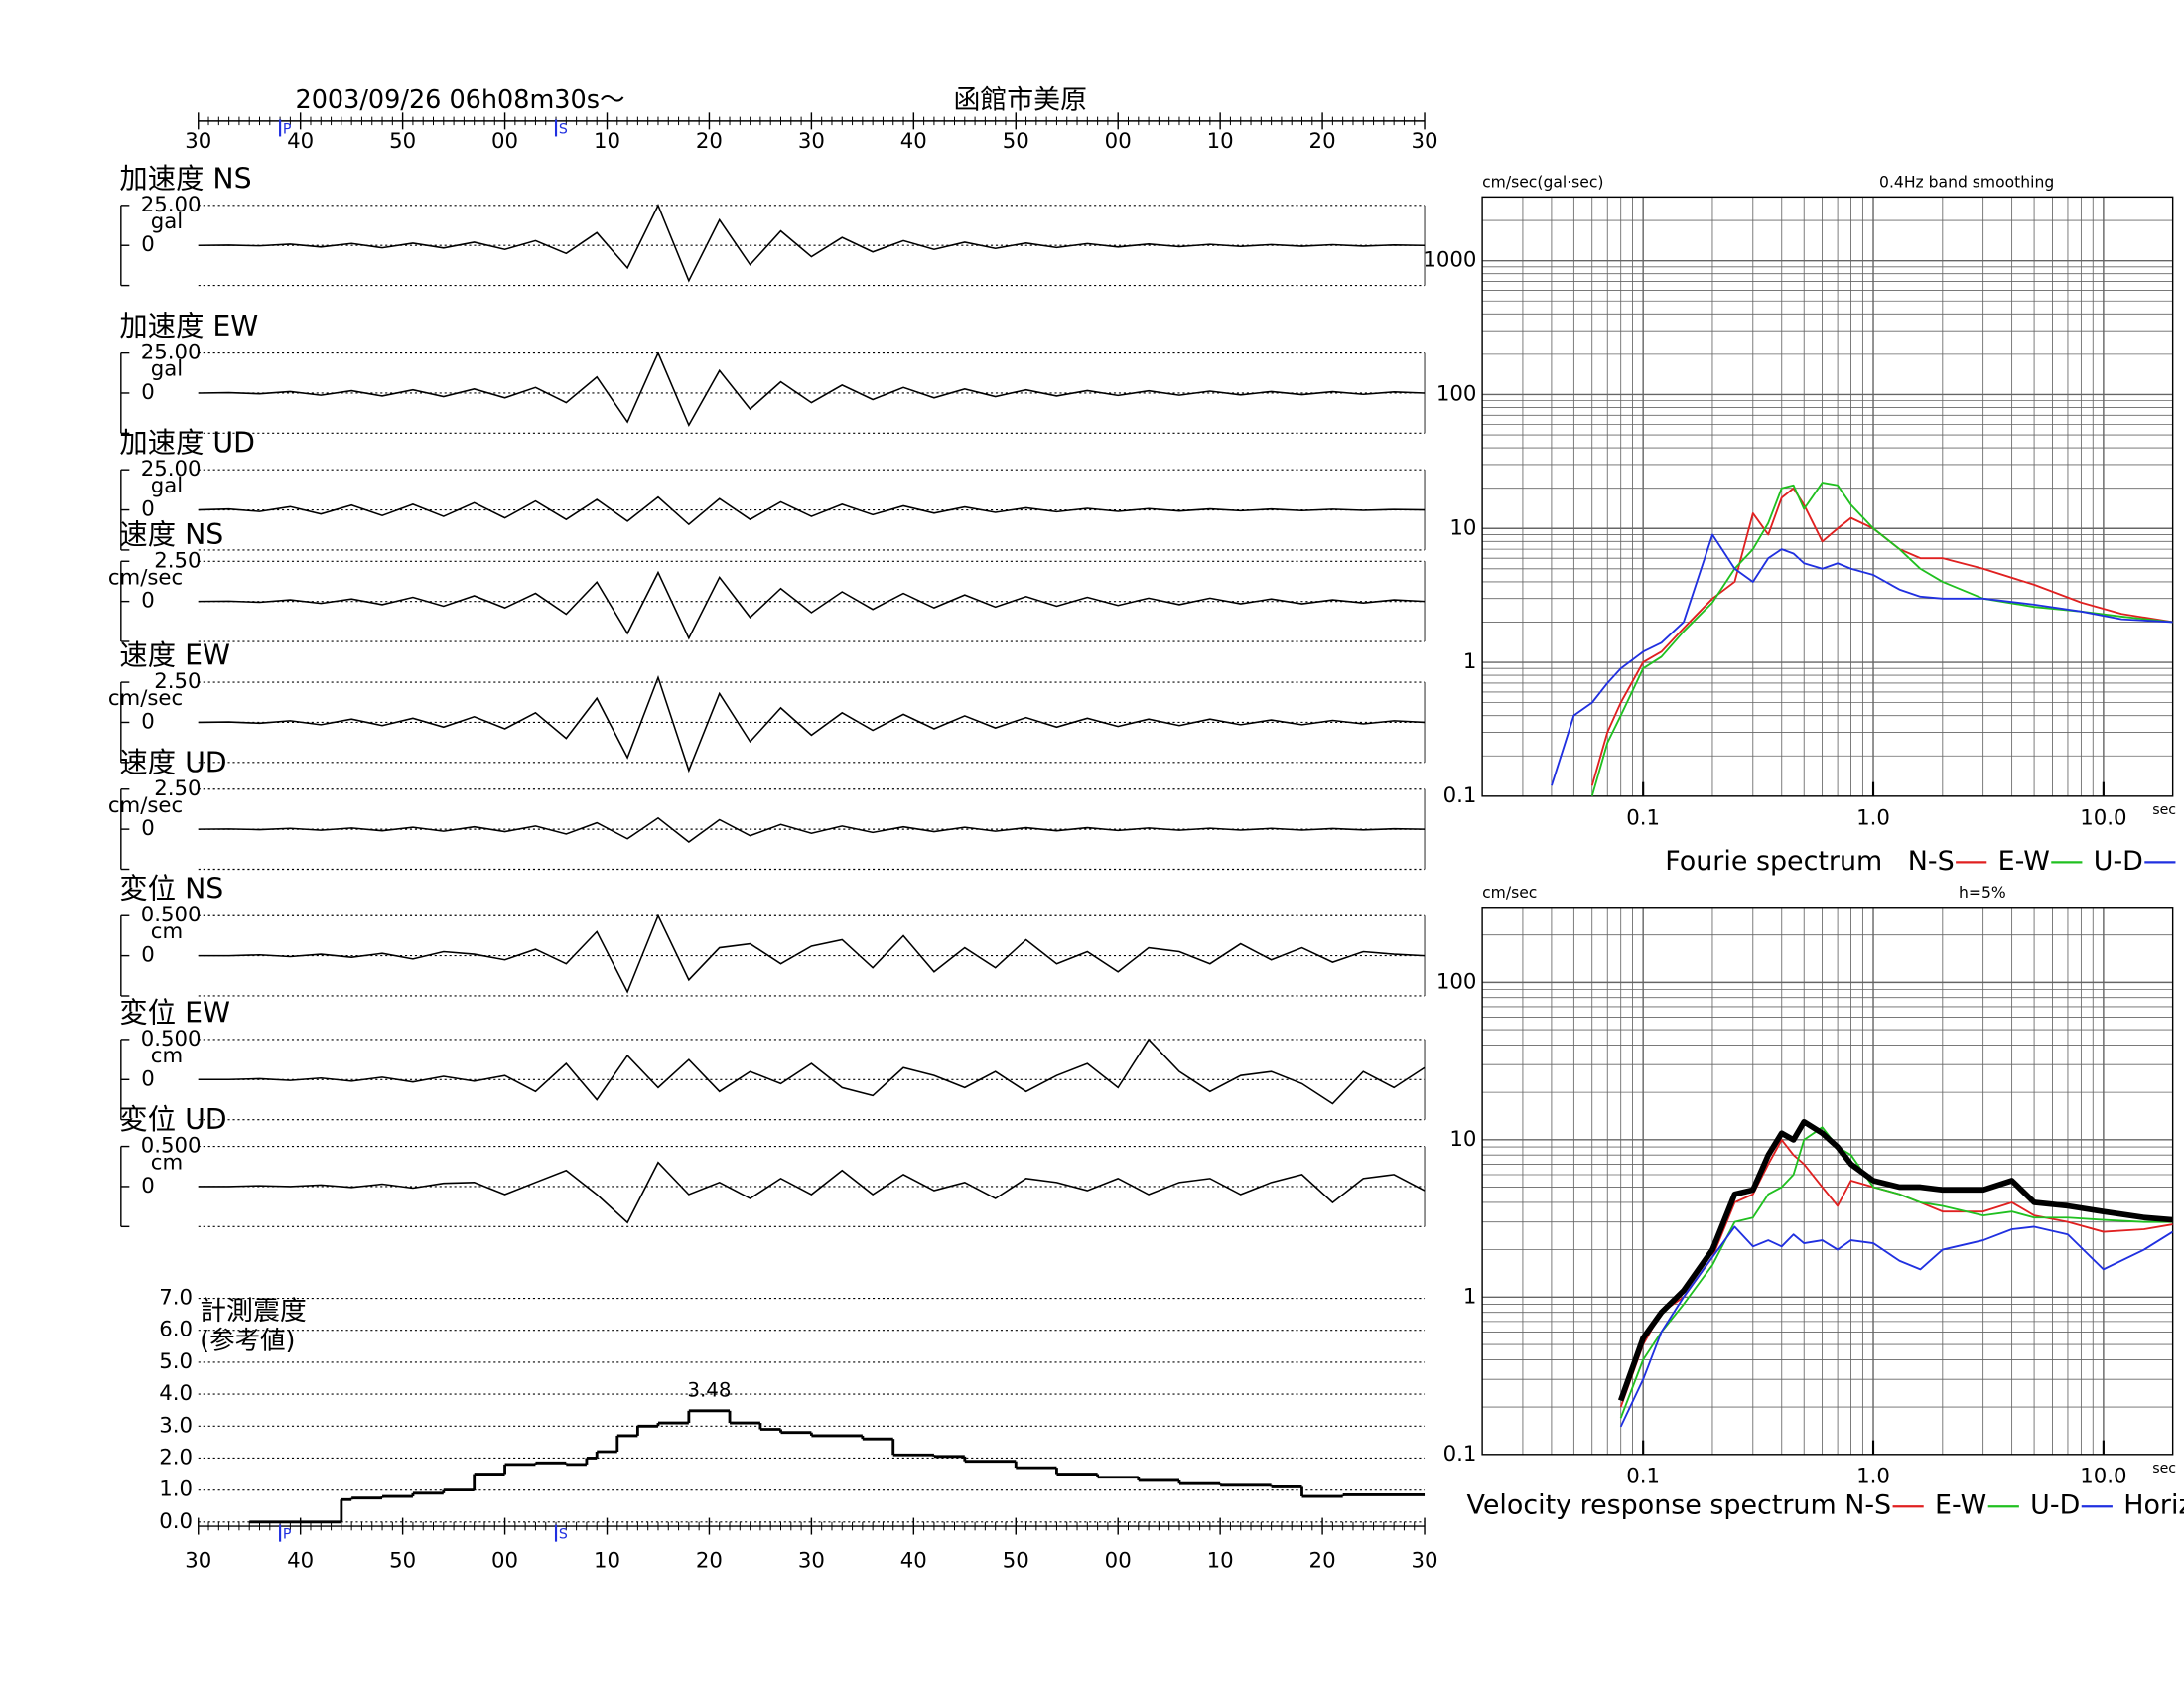  I want to click on annotation: h=5%, so click(1982, 893).